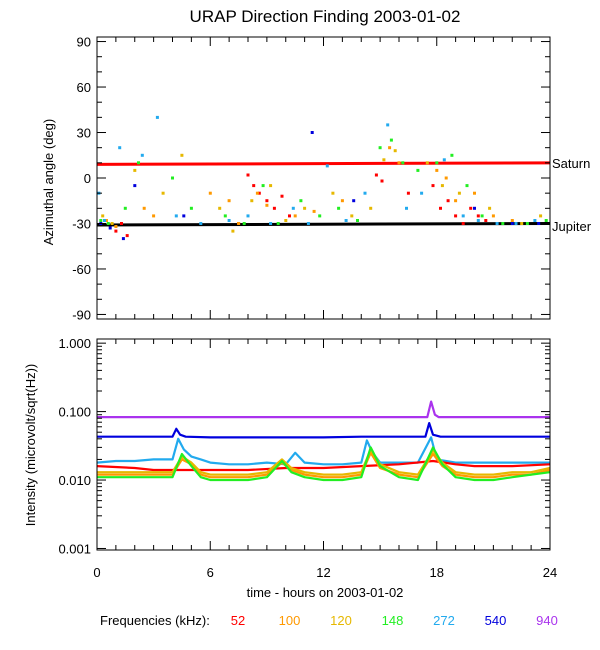  Describe the element at coordinates (550, 572) in the screenshot. I see `x-tick-label-24: 24` at that location.